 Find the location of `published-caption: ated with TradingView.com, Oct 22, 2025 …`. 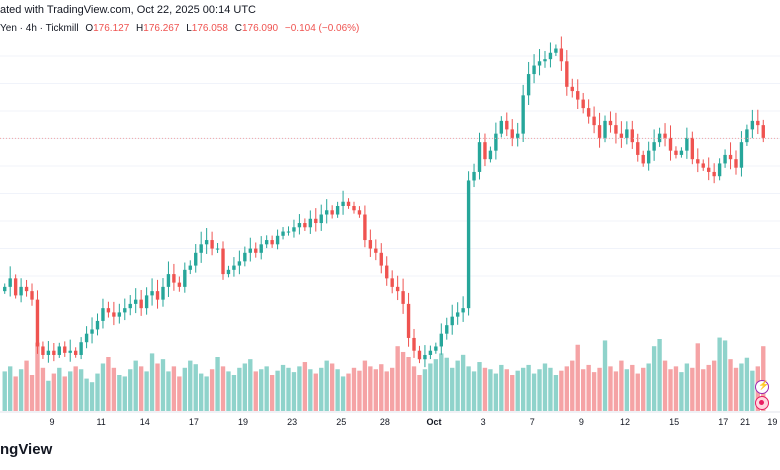

published-caption: ated with TradingView.com, Oct 22, 2025 … is located at coordinates (128, 10).